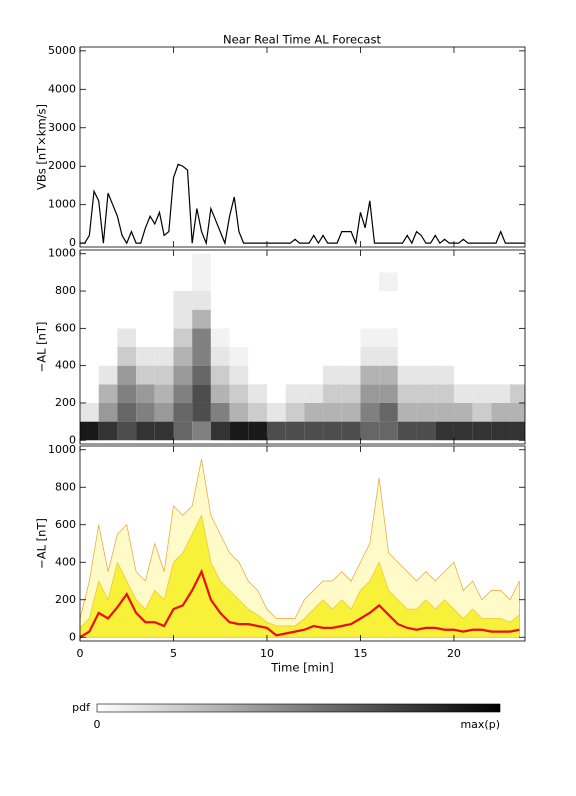 The image size is (576, 796). I want to click on area, so click(299, 576).